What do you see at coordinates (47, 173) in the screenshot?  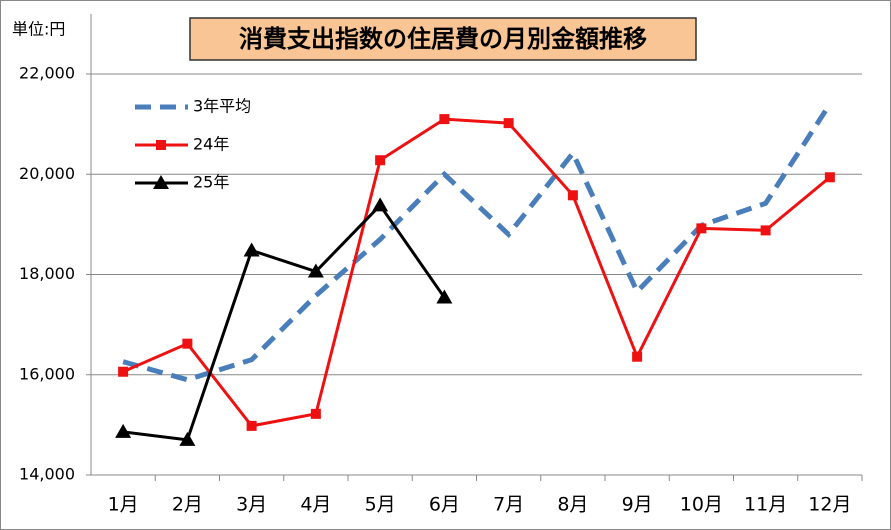 I see `y-tick-label: 20,000` at bounding box center [47, 173].